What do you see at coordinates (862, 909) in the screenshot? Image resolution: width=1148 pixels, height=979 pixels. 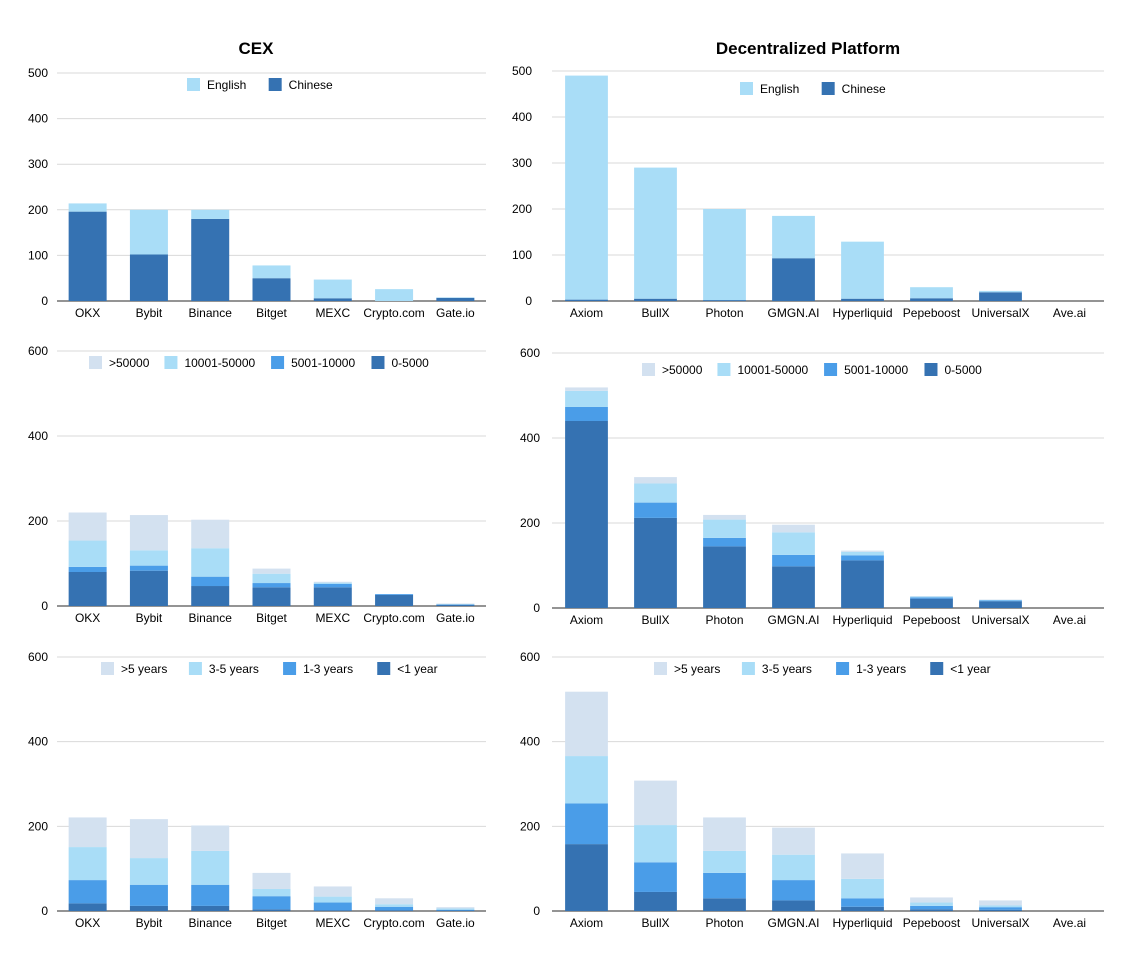 I see `bar-hyperliquid--1-year` at bounding box center [862, 909].